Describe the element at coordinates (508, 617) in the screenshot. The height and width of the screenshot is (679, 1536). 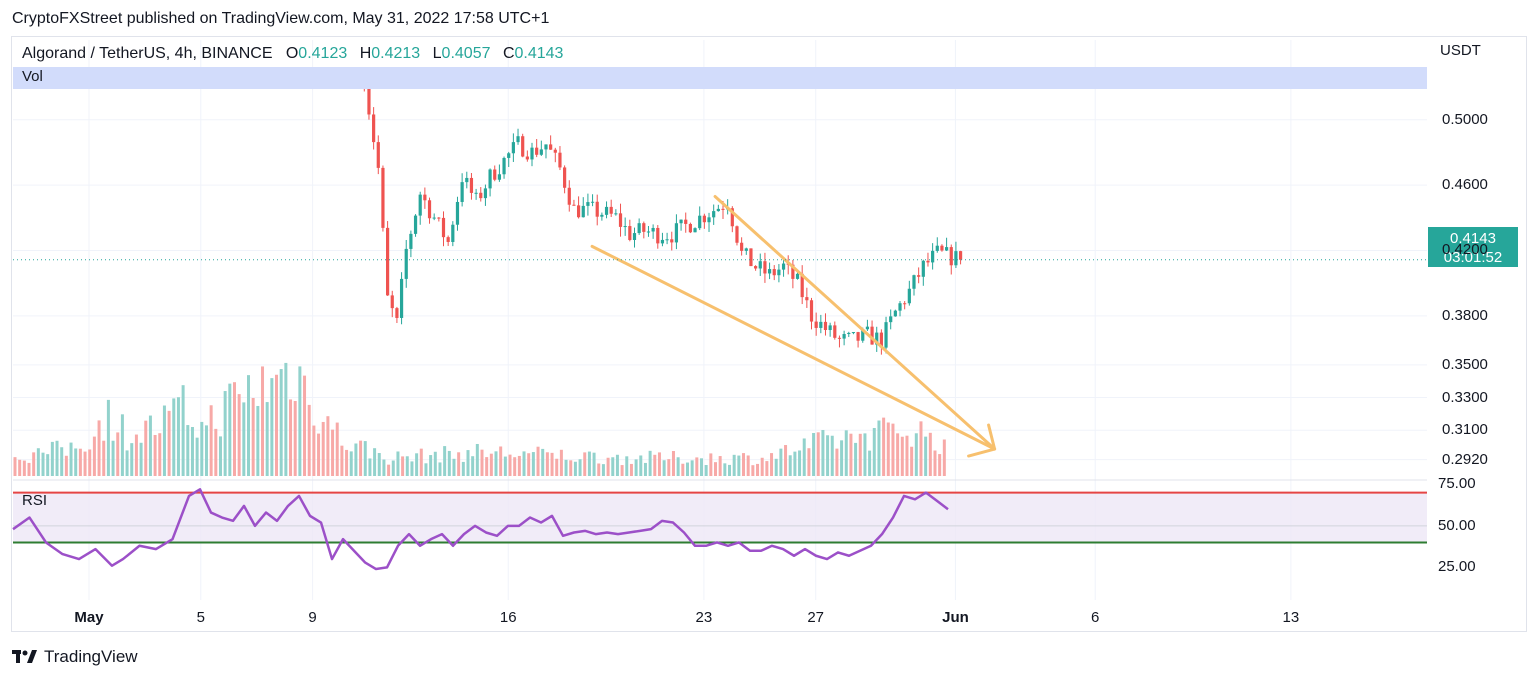
I see `x-tick-label: 16` at that location.